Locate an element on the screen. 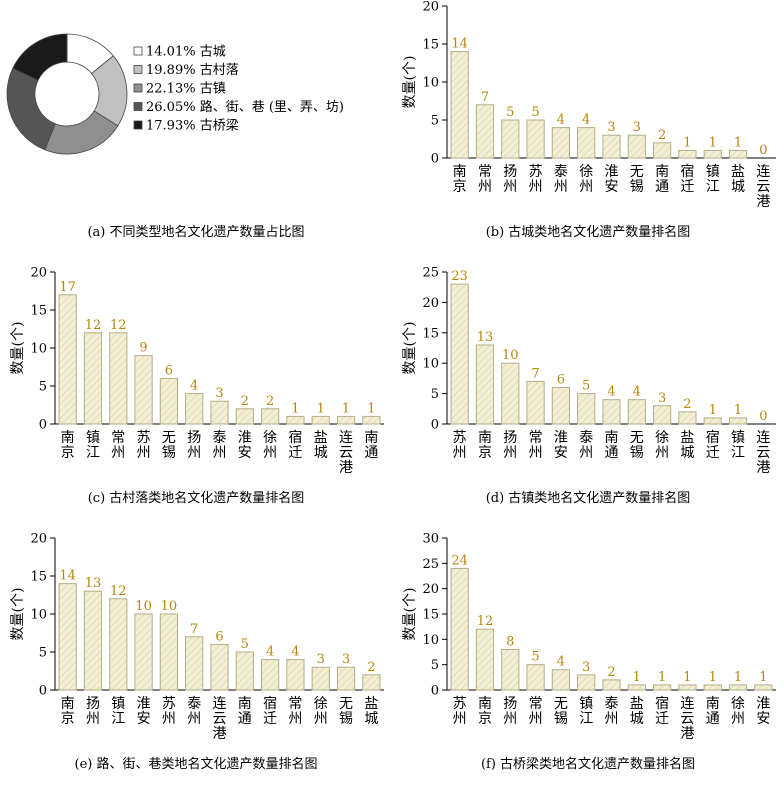 The height and width of the screenshot is (803, 784). bar-value-label: 9 is located at coordinates (143, 348).